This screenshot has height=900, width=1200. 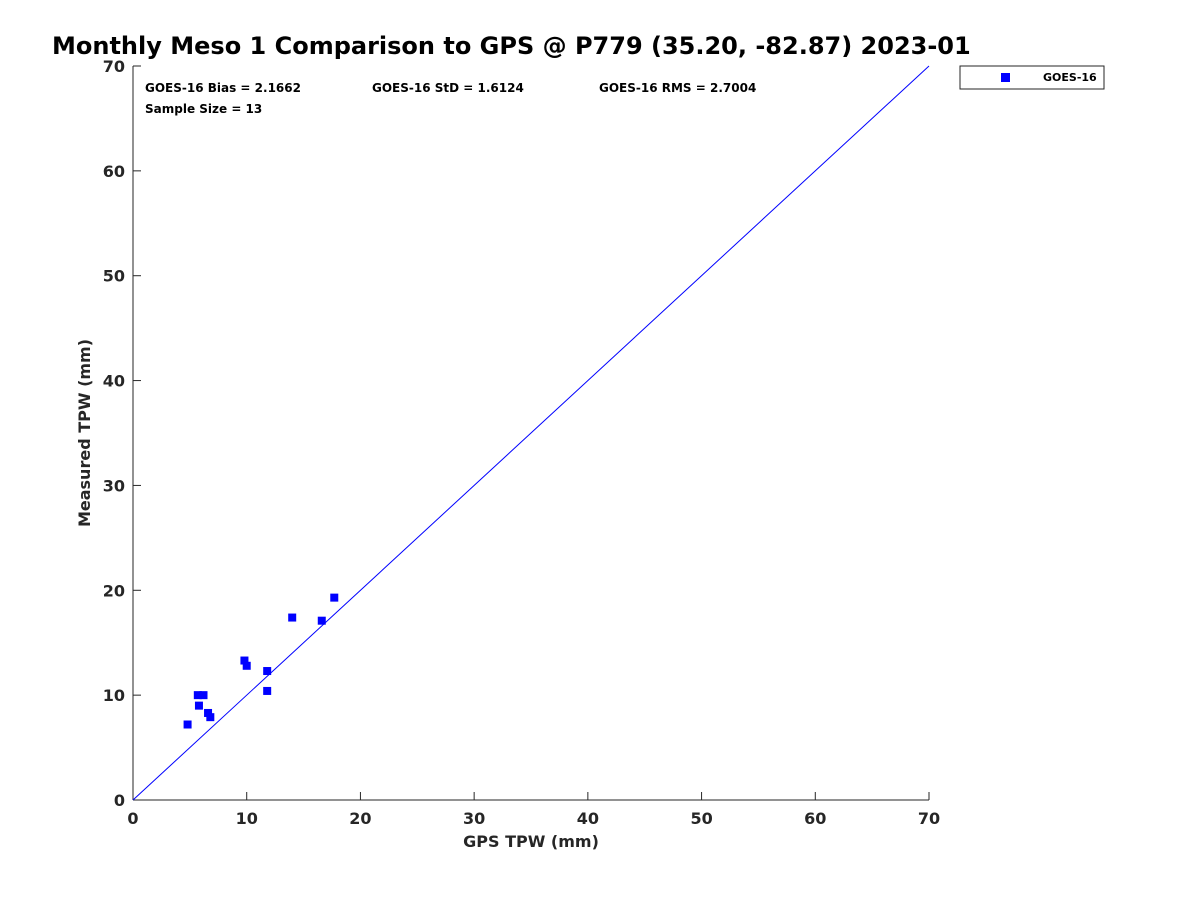 I want to click on x-axis-label: GPS TPW (mm), so click(x=531, y=841).